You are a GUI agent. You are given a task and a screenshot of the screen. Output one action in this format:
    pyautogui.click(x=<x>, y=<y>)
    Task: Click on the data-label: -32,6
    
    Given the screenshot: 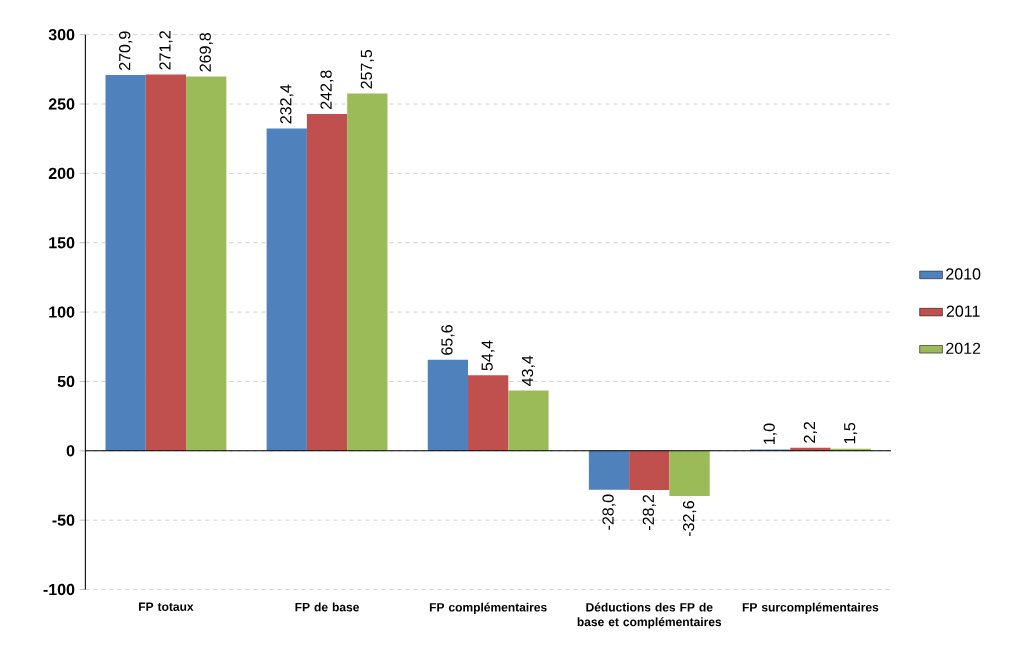 What is the action you would take?
    pyautogui.click(x=689, y=519)
    